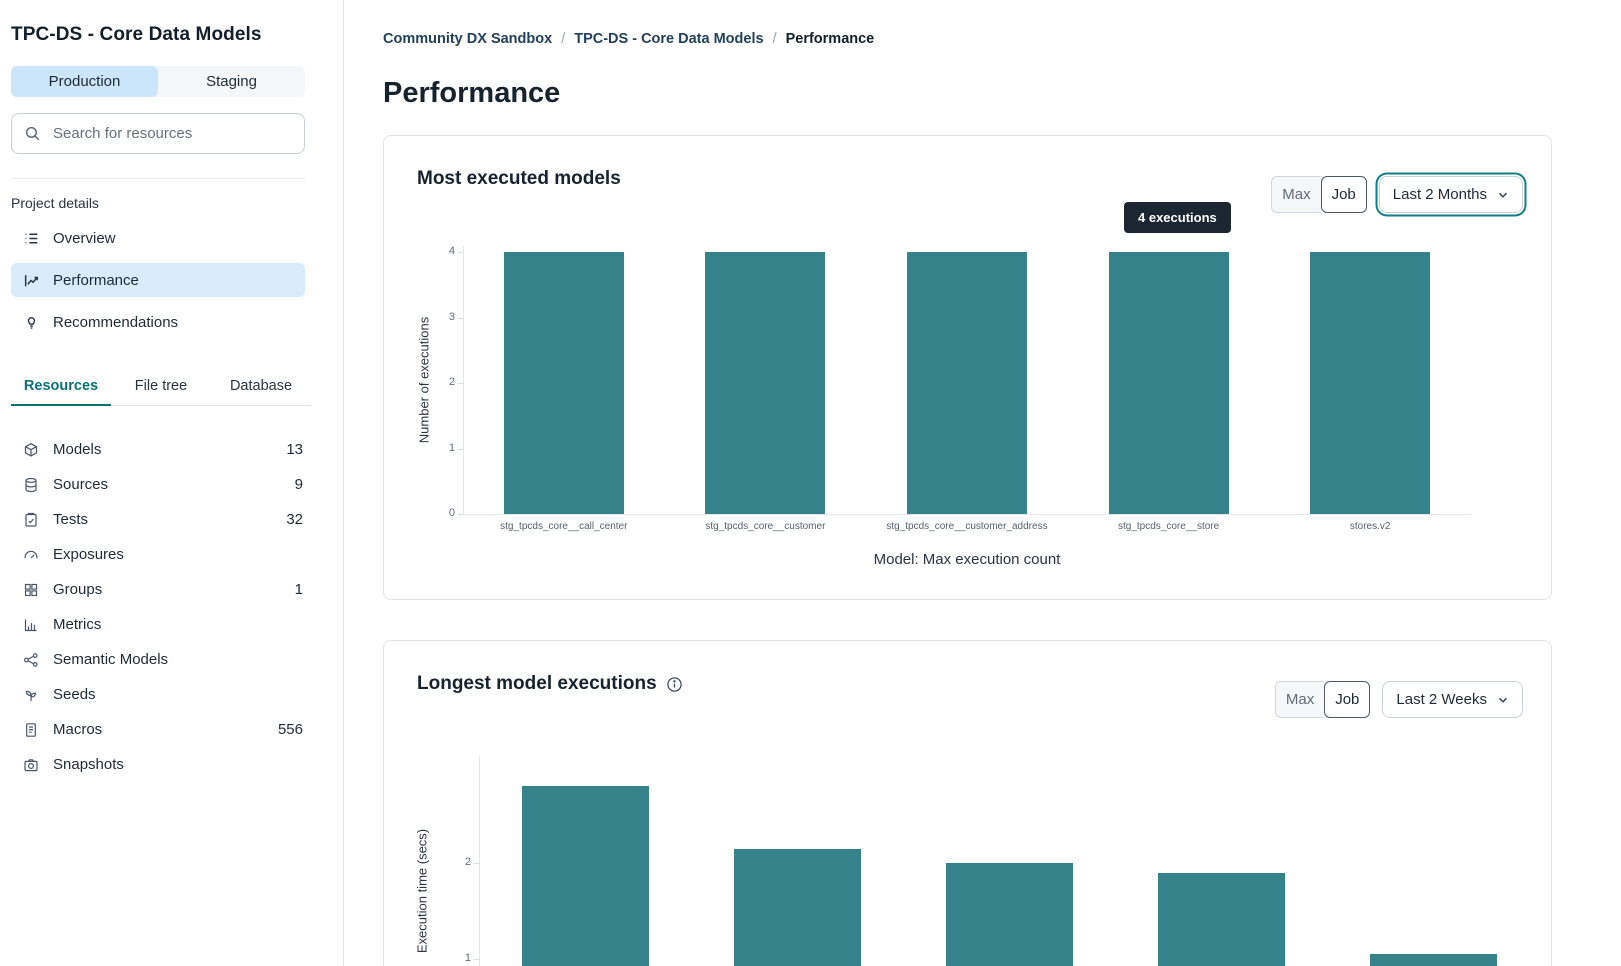 This screenshot has height=966, width=1621. What do you see at coordinates (298, 589) in the screenshot?
I see `resource-count: 1` at bounding box center [298, 589].